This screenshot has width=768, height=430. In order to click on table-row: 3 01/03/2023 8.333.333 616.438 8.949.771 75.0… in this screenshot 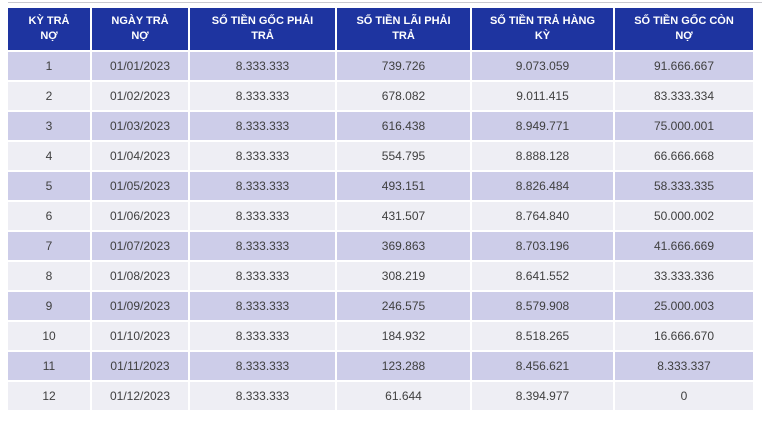, I will do `click(380, 126)`.